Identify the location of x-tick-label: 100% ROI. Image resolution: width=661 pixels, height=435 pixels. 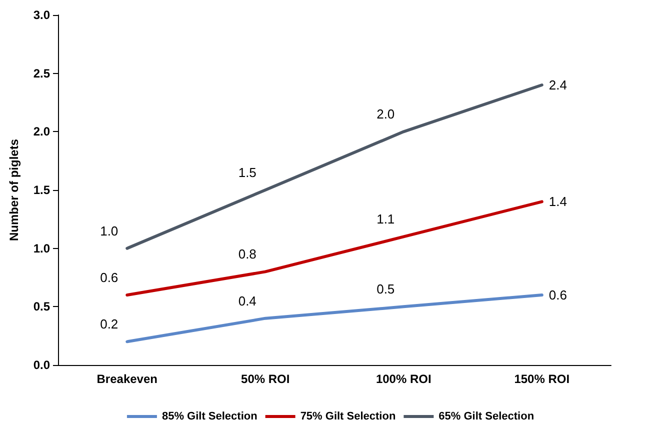
(404, 379).